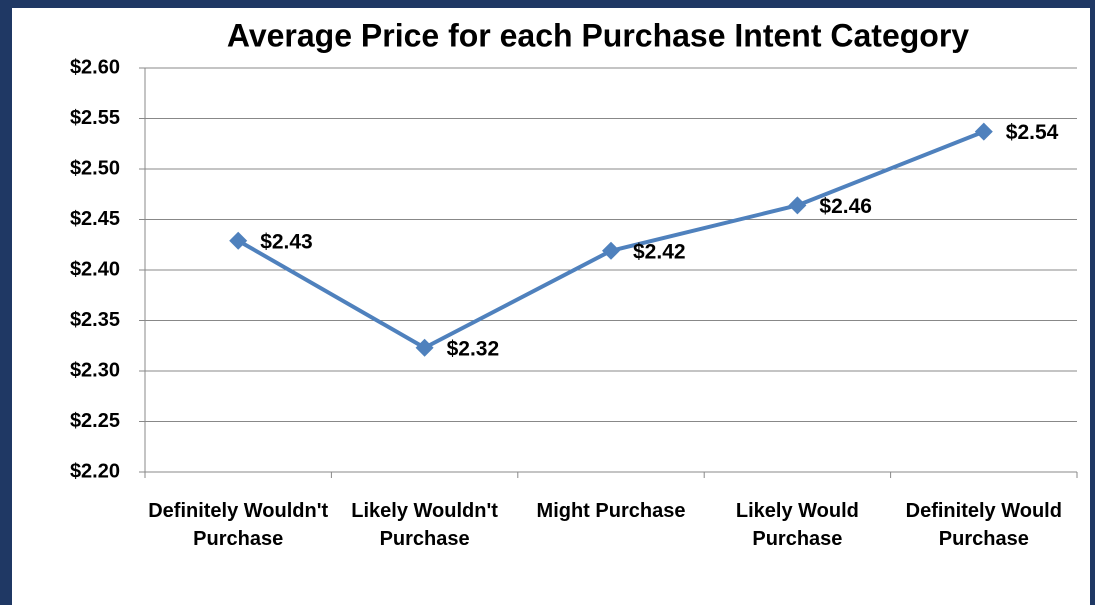 This screenshot has height=605, width=1095. I want to click on x-tick-label: Definitely Wouldn't Purchase, so click(238, 525).